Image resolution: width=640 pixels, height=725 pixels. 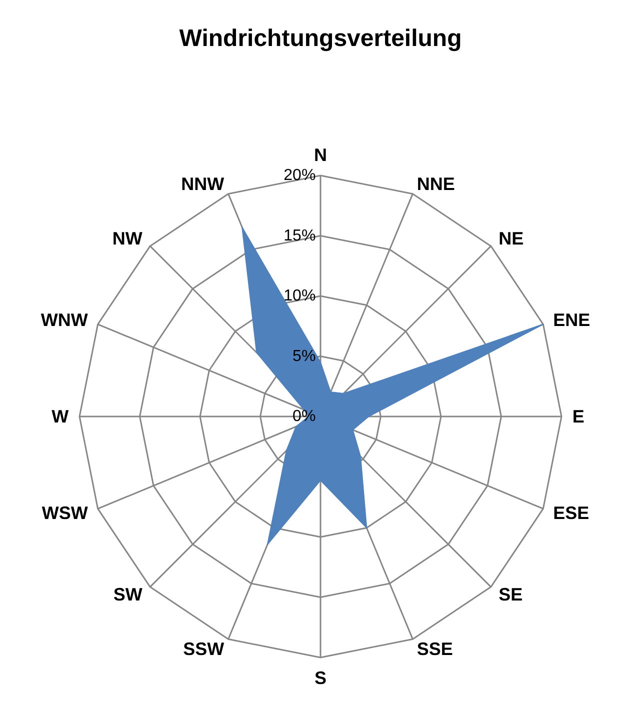 What do you see at coordinates (60, 416) in the screenshot?
I see `spoke-label: W` at bounding box center [60, 416].